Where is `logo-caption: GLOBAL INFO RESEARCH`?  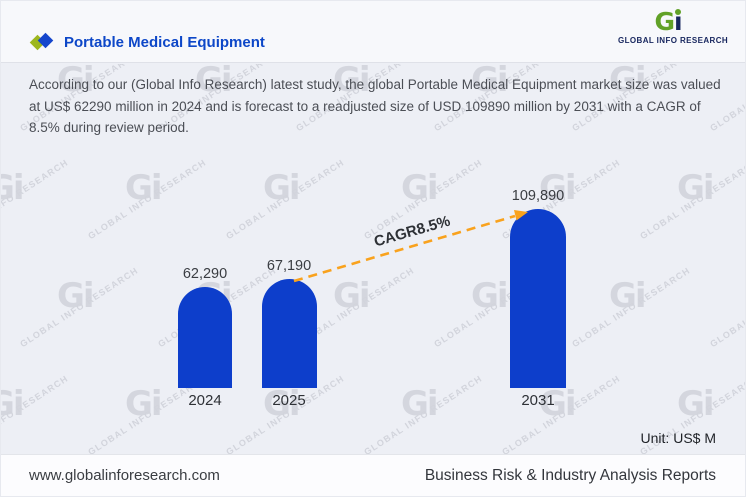 logo-caption: GLOBAL INFO RESEARCH is located at coordinates (673, 40).